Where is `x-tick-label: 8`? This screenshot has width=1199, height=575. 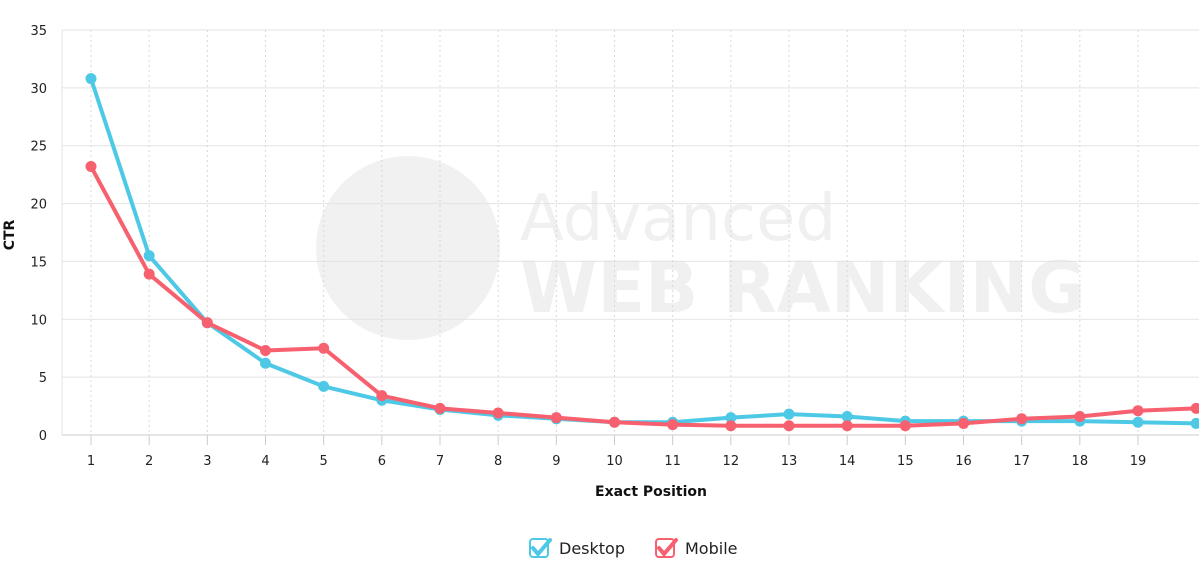 x-tick-label: 8 is located at coordinates (498, 461).